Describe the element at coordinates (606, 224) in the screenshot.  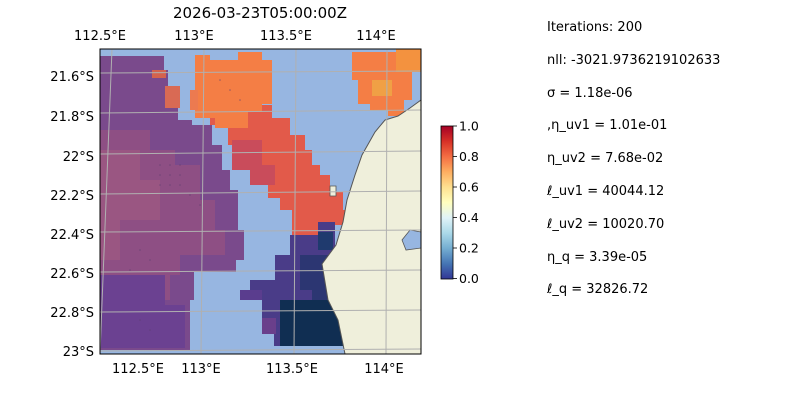
I see `param-ell-uv2: ℓ_uv2 = 10020.70` at that location.